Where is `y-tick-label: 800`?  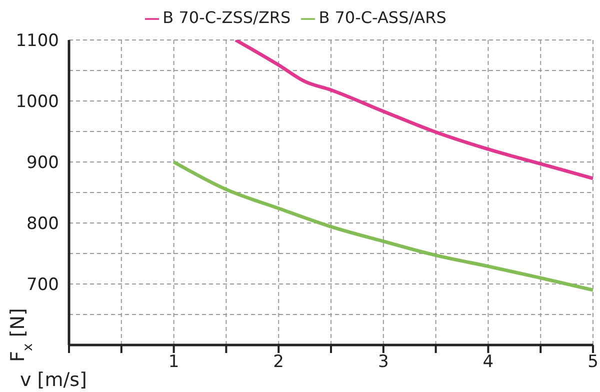
y-tick-label: 800 is located at coordinates (42, 224).